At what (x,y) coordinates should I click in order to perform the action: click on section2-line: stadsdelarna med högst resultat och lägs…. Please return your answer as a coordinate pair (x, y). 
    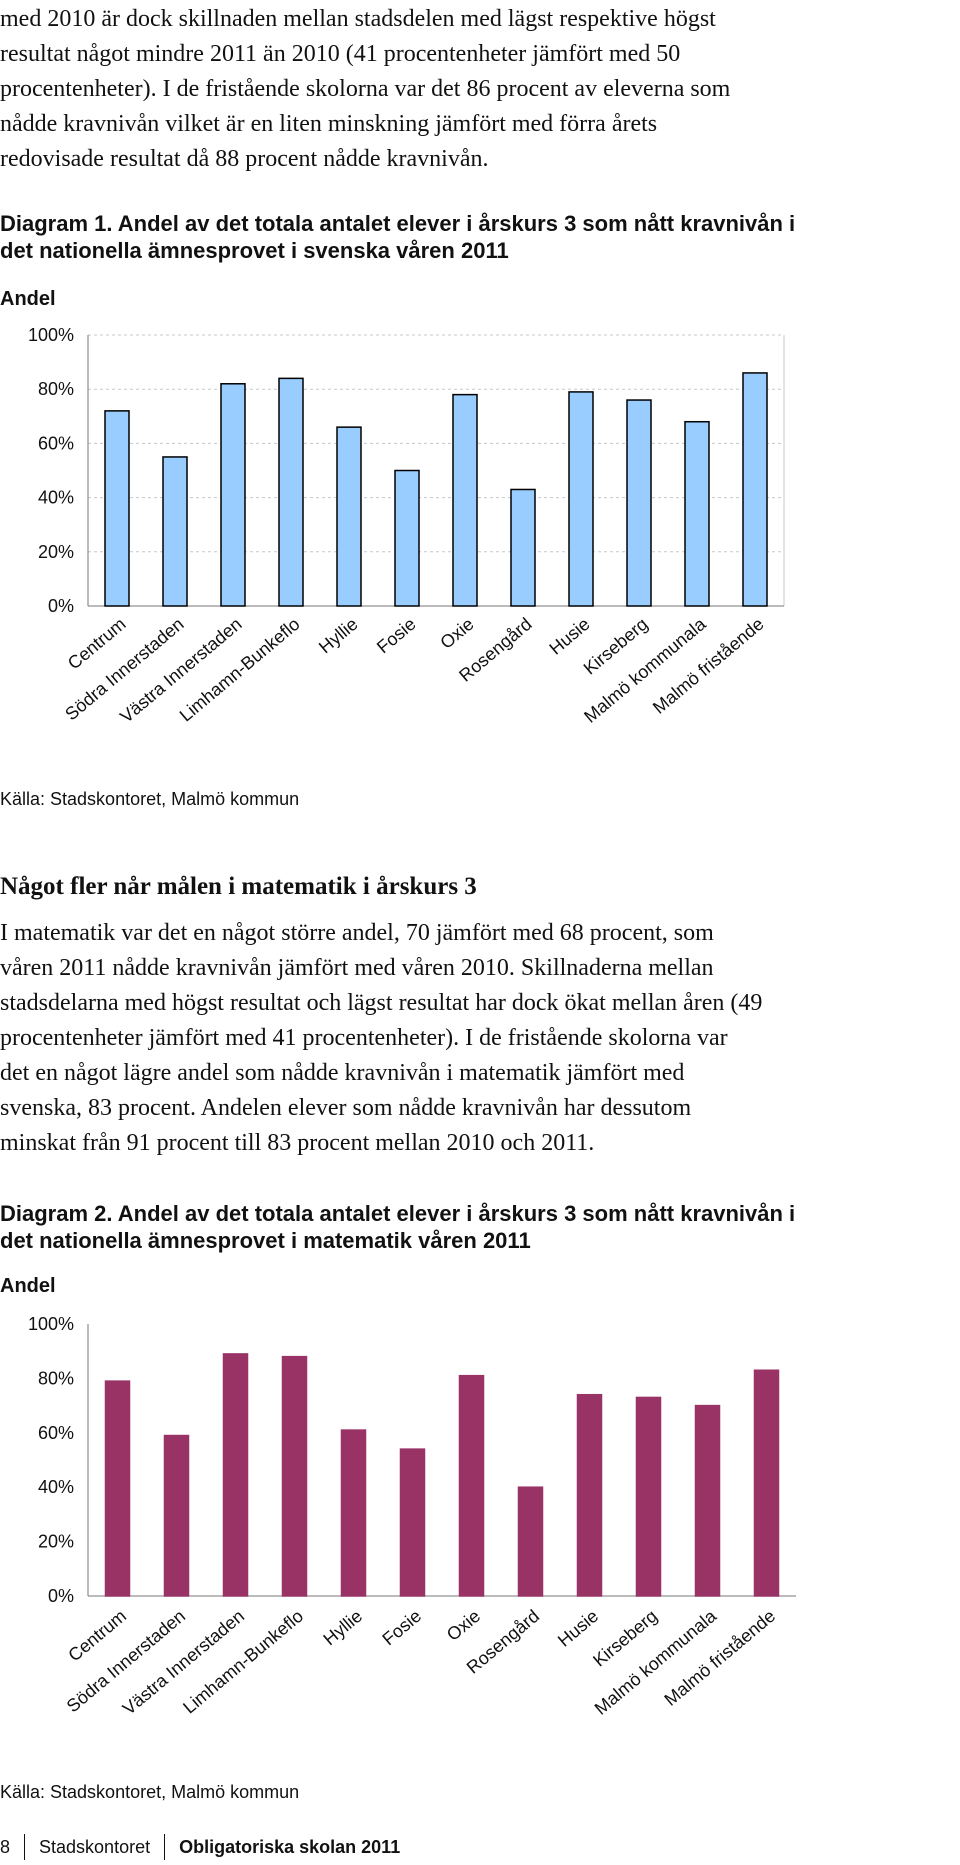
    Looking at the image, I should click on (381, 1003).